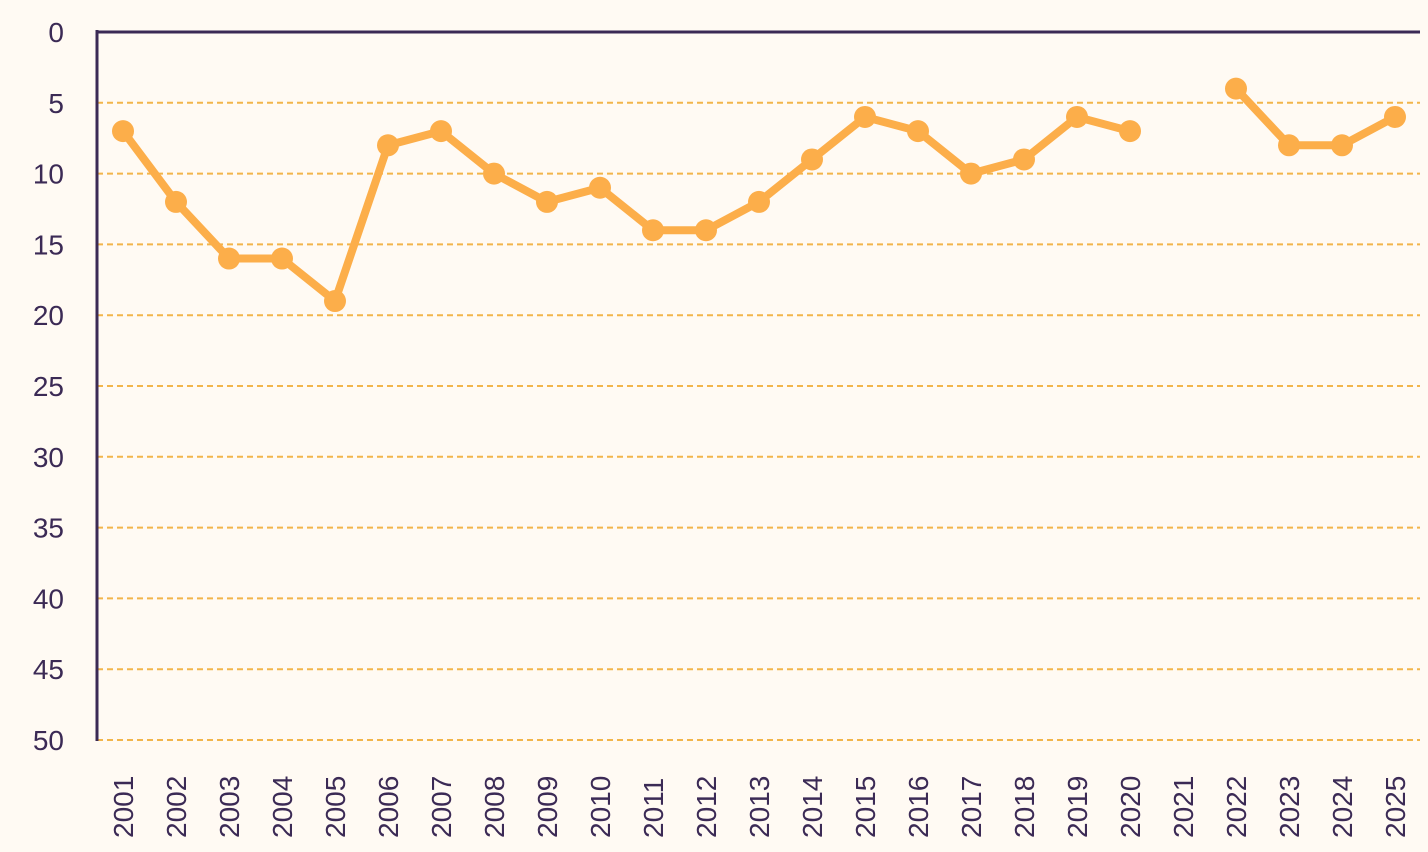 The width and height of the screenshot is (1428, 852). Describe the element at coordinates (48, 528) in the screenshot. I see `y-tick-label: 35` at that location.